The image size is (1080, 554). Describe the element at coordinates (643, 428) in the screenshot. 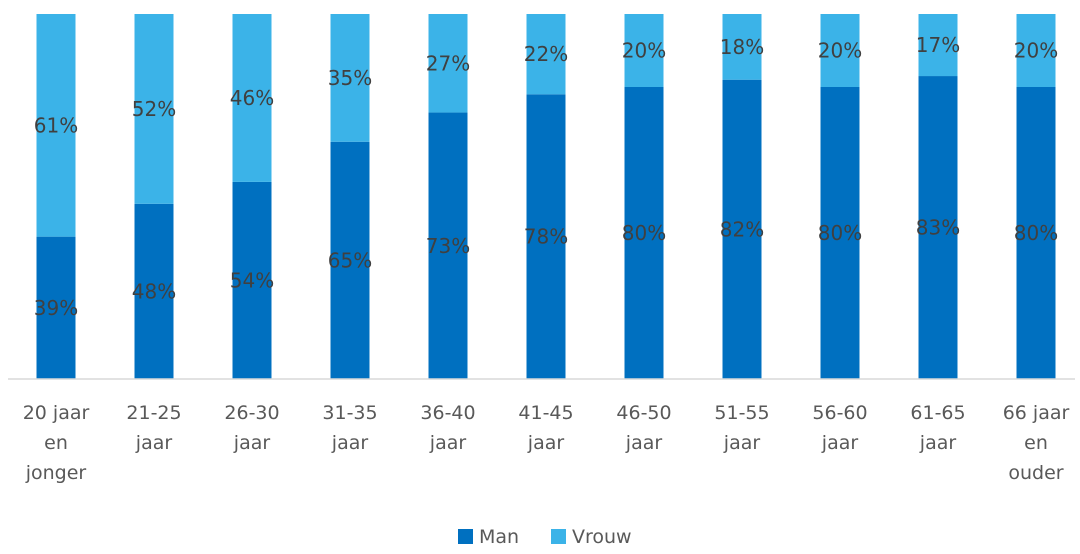

I see `x-tick-label-6: 46-50 jaar` at that location.